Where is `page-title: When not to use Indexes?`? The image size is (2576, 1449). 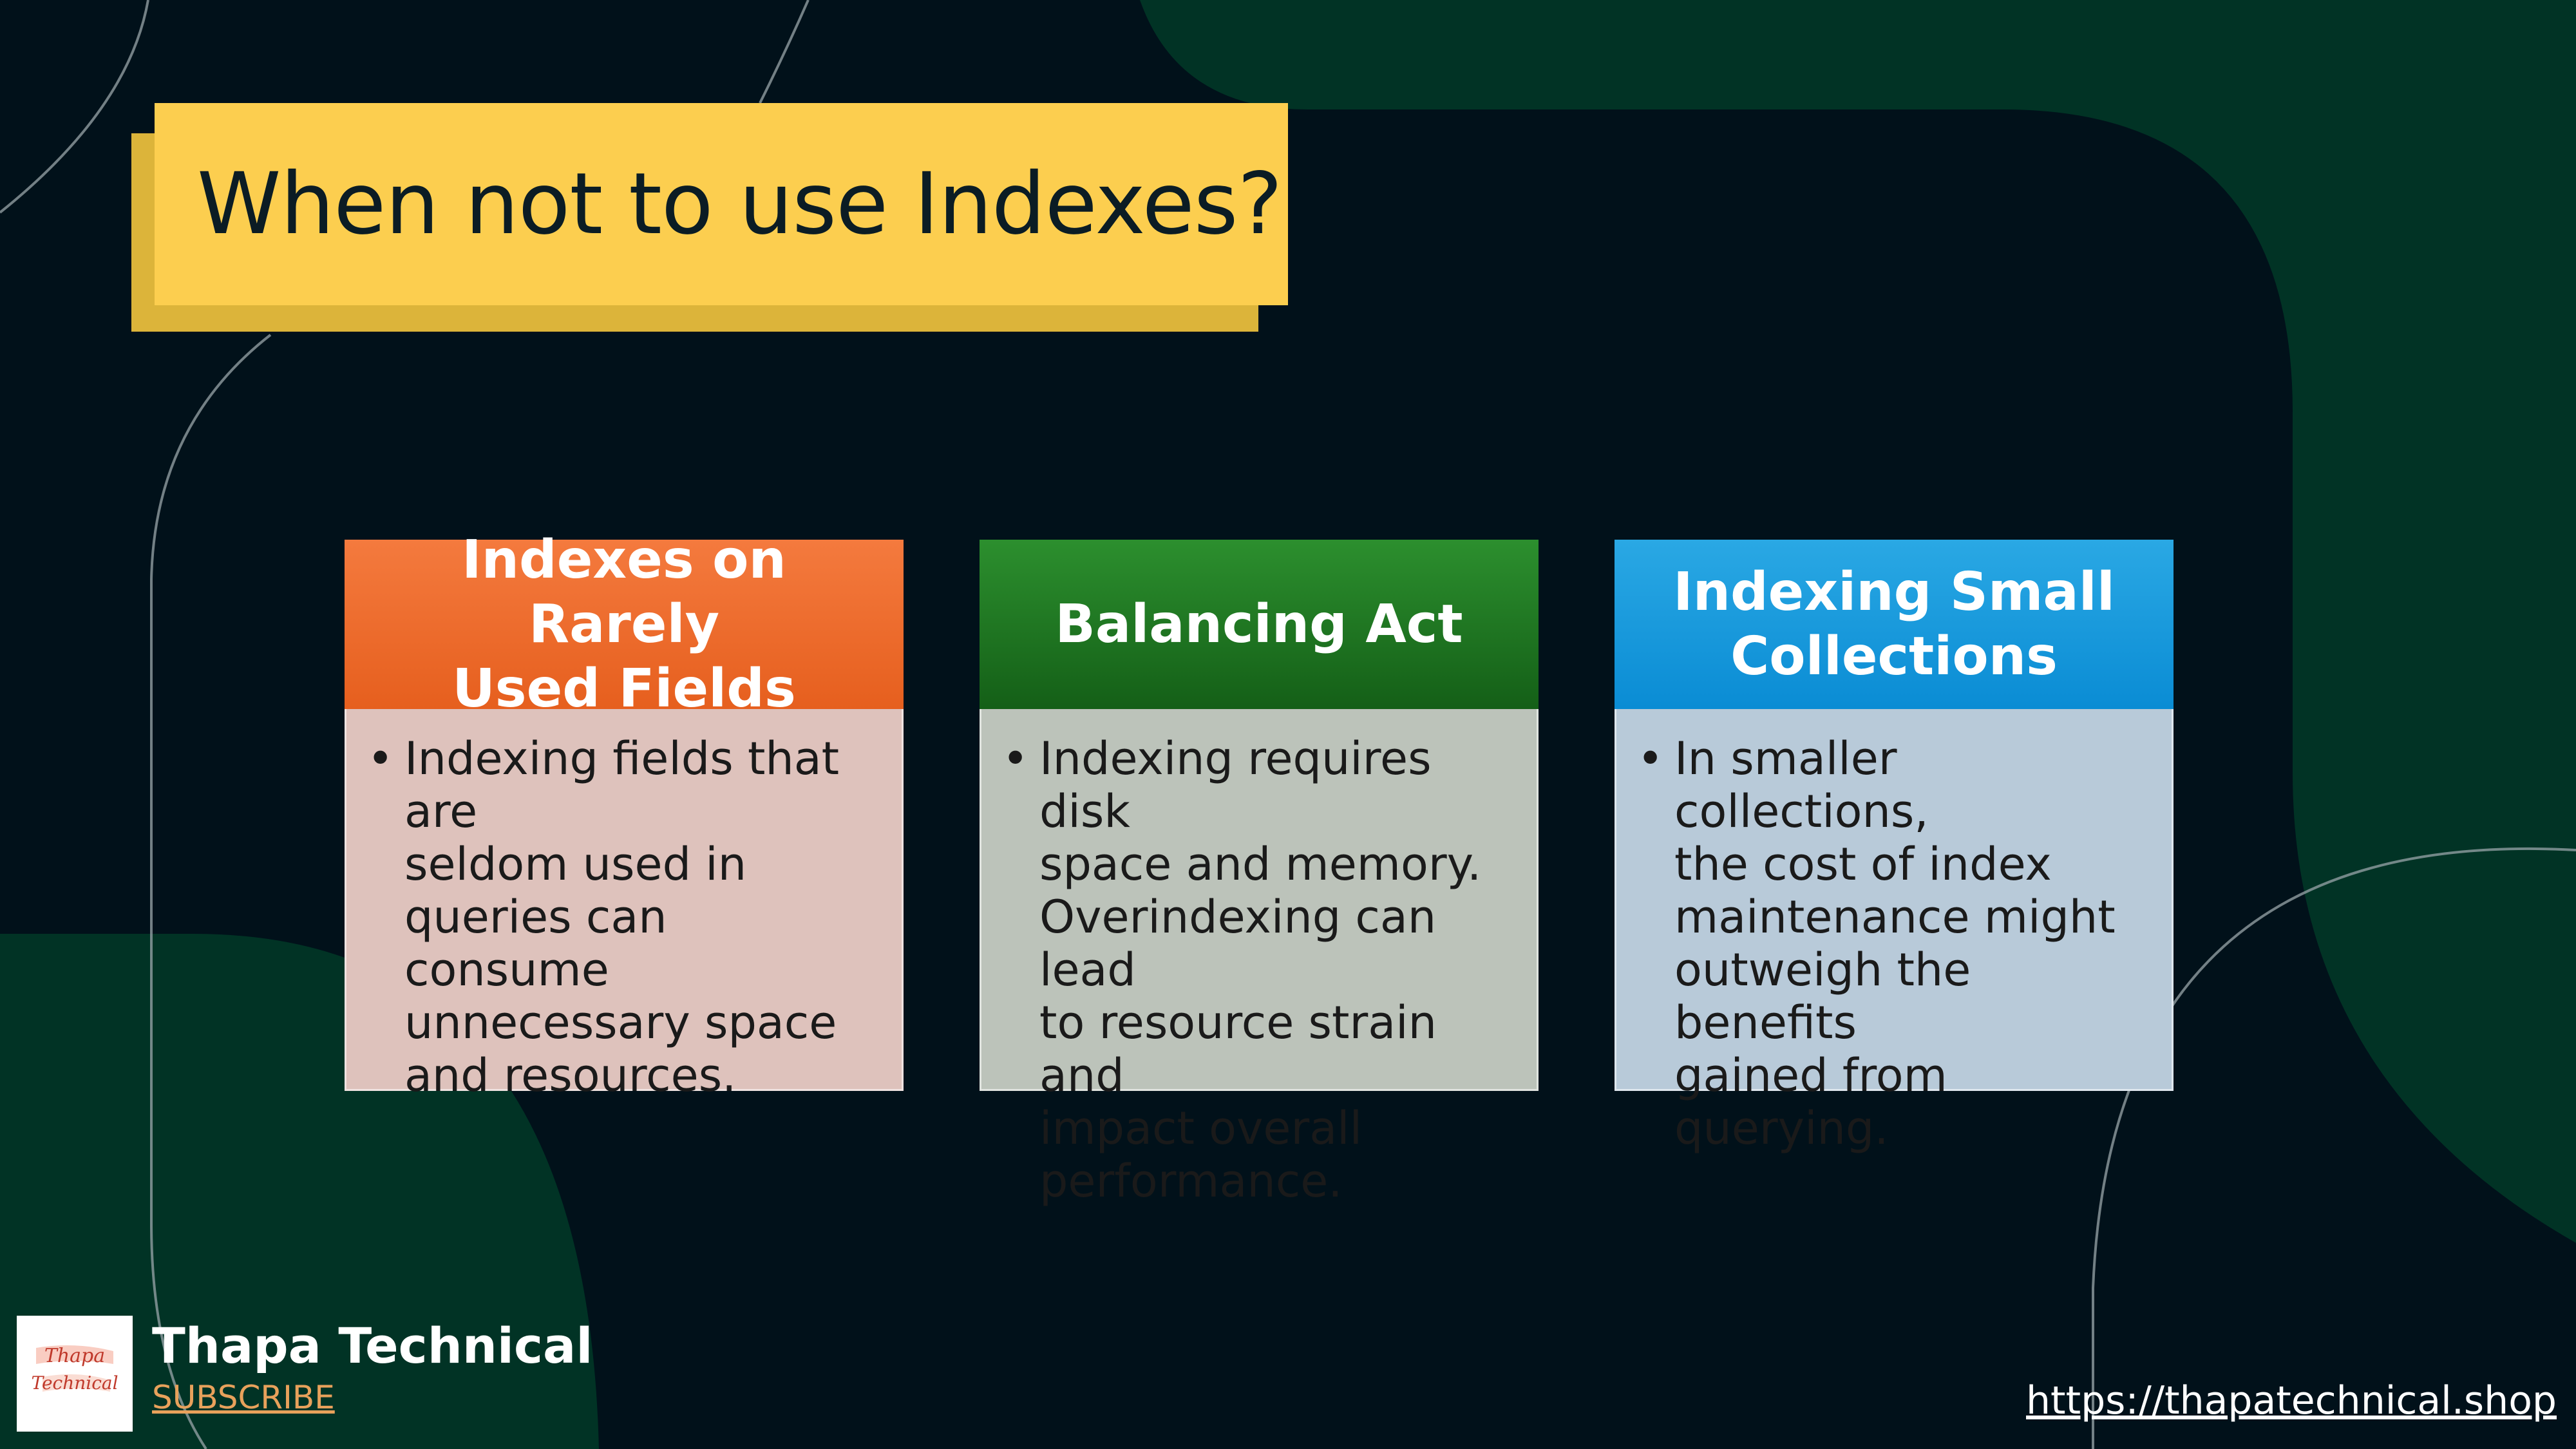 page-title: When not to use Indexes? is located at coordinates (740, 205).